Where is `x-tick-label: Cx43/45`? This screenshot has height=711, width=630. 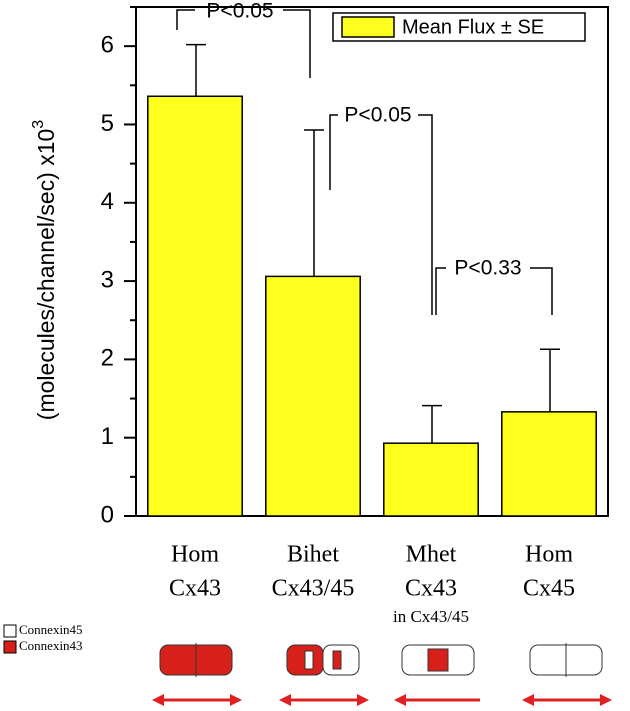
x-tick-label: Cx43/45 is located at coordinates (313, 589).